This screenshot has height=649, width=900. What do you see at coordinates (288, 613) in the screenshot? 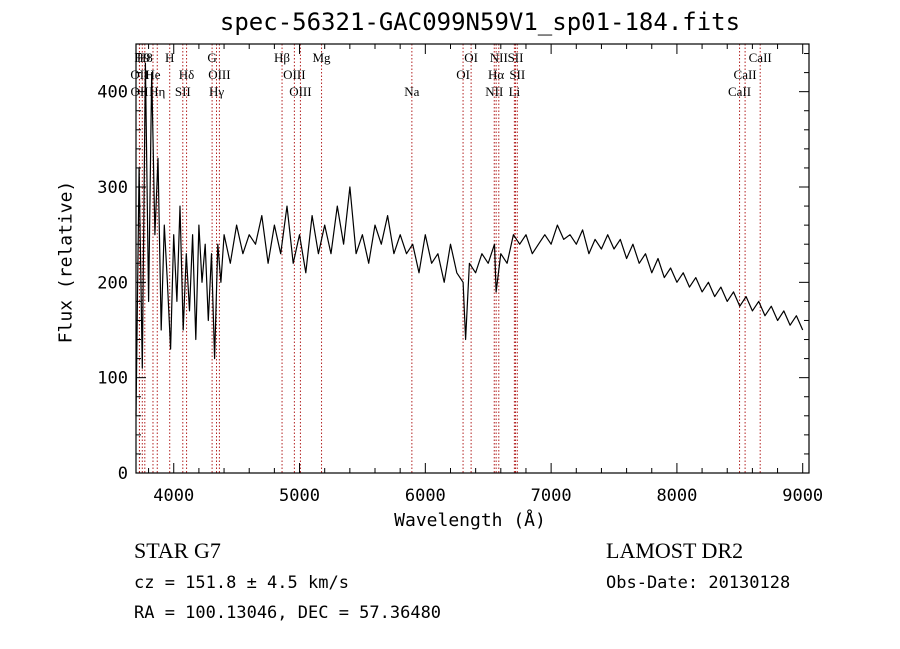
I see `coordinates: RA = 100.13046, DEC = 57.36480` at bounding box center [288, 613].